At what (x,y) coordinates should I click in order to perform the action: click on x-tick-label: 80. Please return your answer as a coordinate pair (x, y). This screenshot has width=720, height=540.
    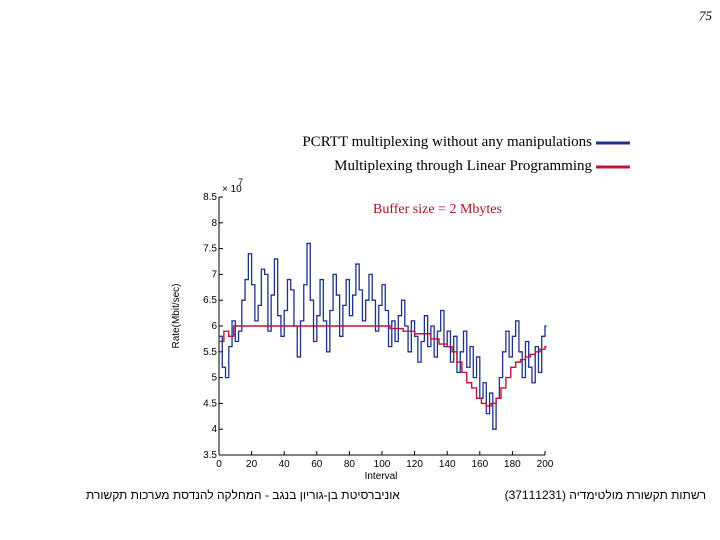
    Looking at the image, I should click on (350, 464).